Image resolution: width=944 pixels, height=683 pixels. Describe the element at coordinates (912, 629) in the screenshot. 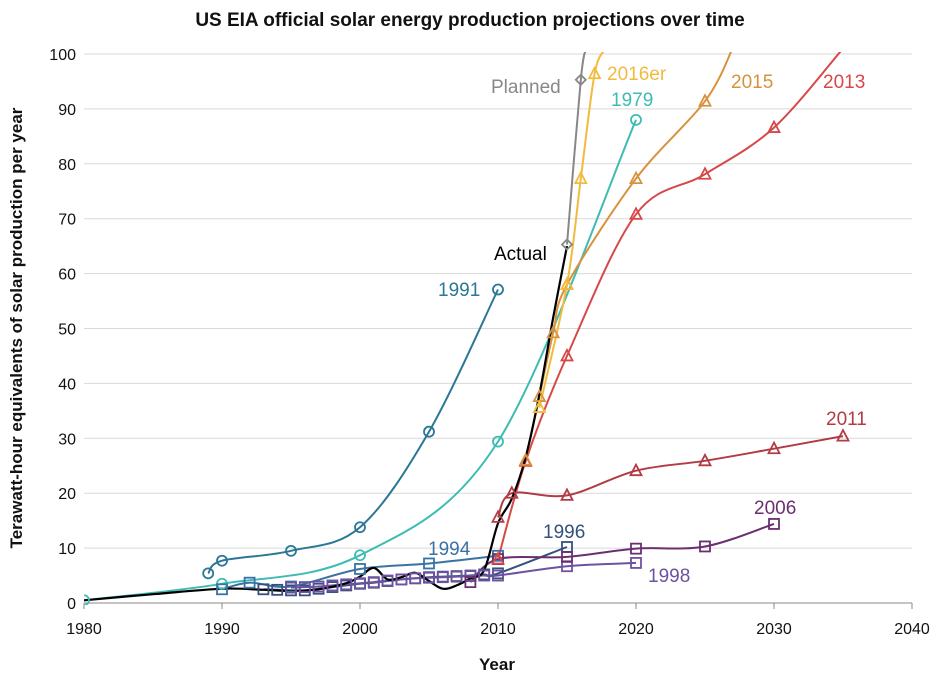

I see `x-tick-label: 2040` at that location.